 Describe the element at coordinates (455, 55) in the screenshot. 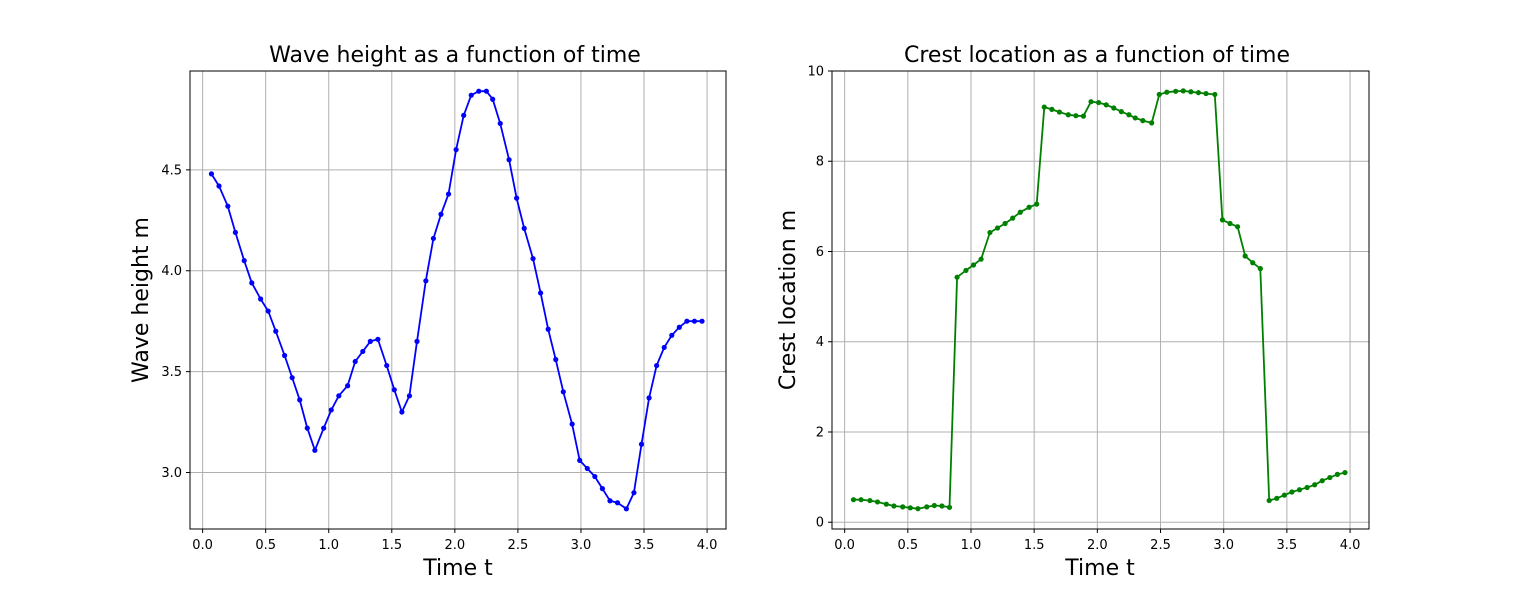

I see `chart-title: Wave height as a function of time` at that location.